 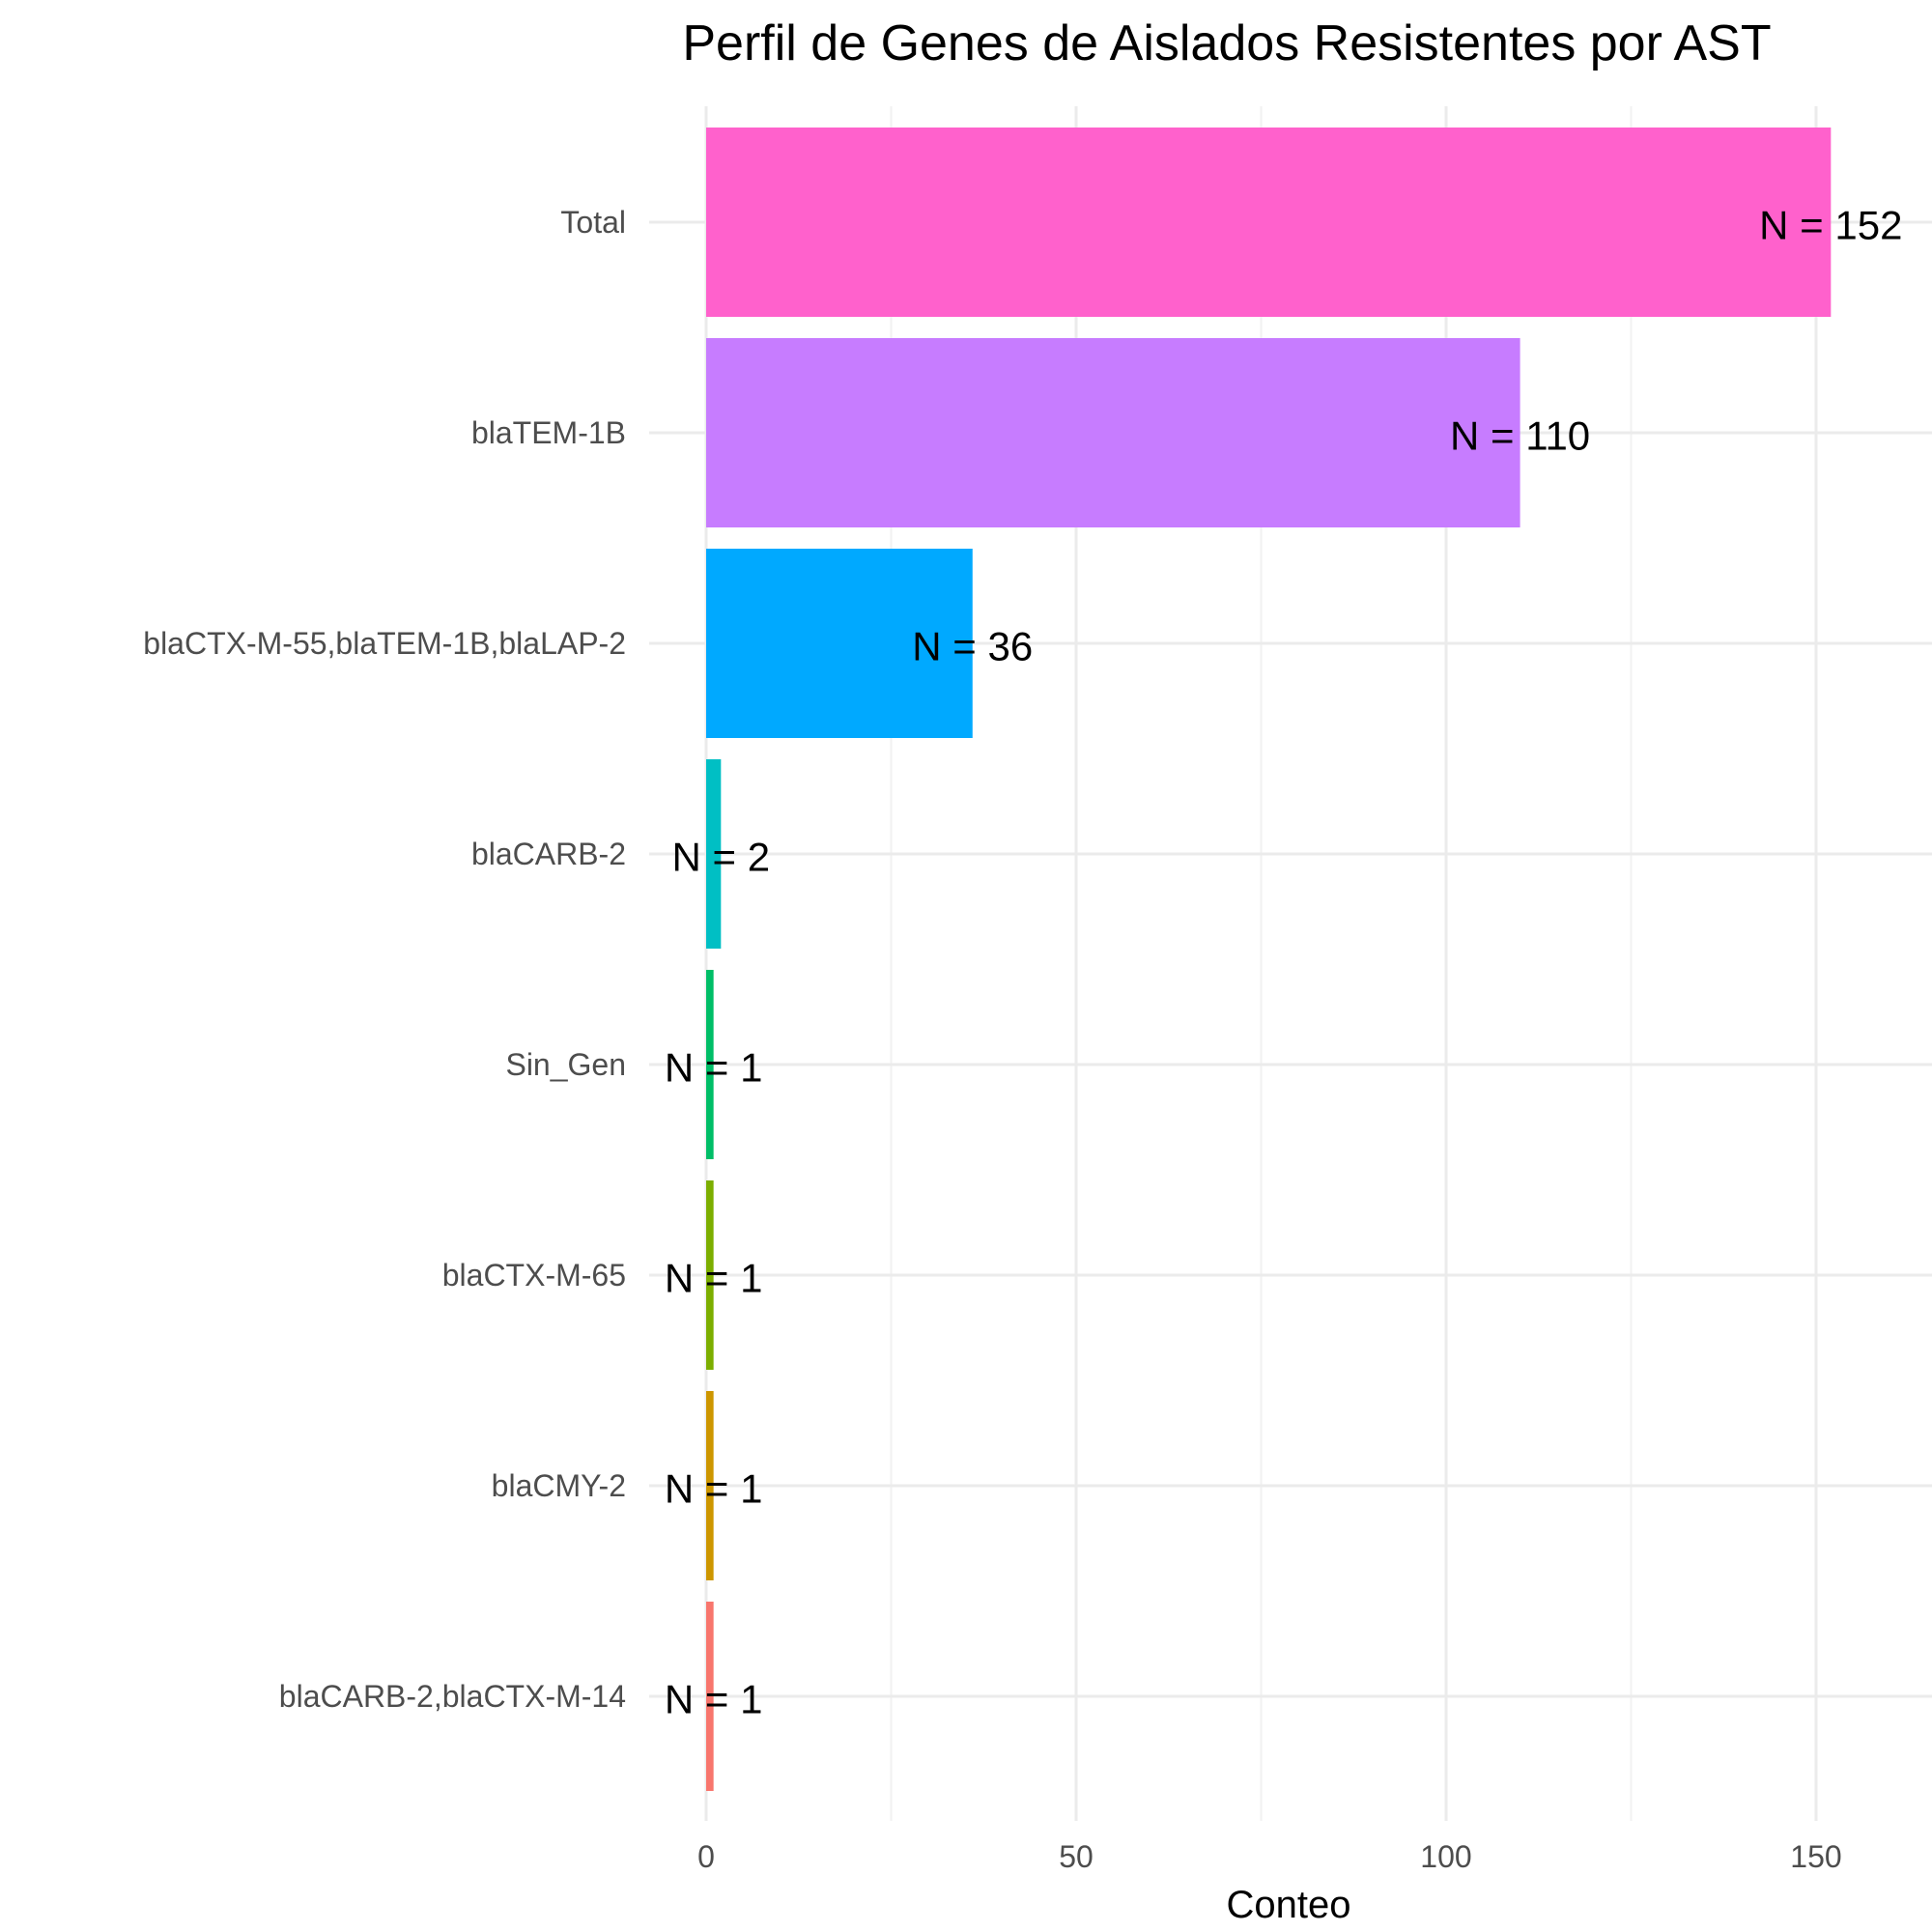 What do you see at coordinates (1076, 1856) in the screenshot?
I see `x-tick-label: 50` at bounding box center [1076, 1856].